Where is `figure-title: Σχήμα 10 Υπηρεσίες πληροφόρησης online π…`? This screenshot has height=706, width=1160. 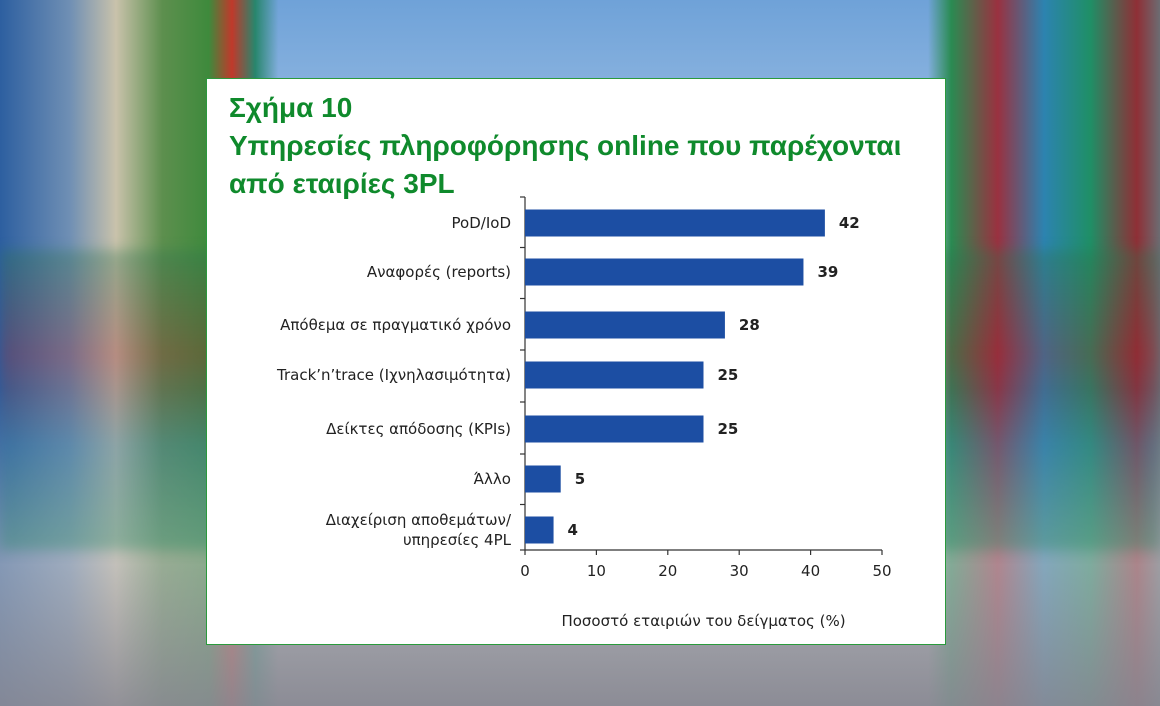 figure-title: Σχήμα 10 Υπηρεσίες πληροφόρησης online π… is located at coordinates (579, 146).